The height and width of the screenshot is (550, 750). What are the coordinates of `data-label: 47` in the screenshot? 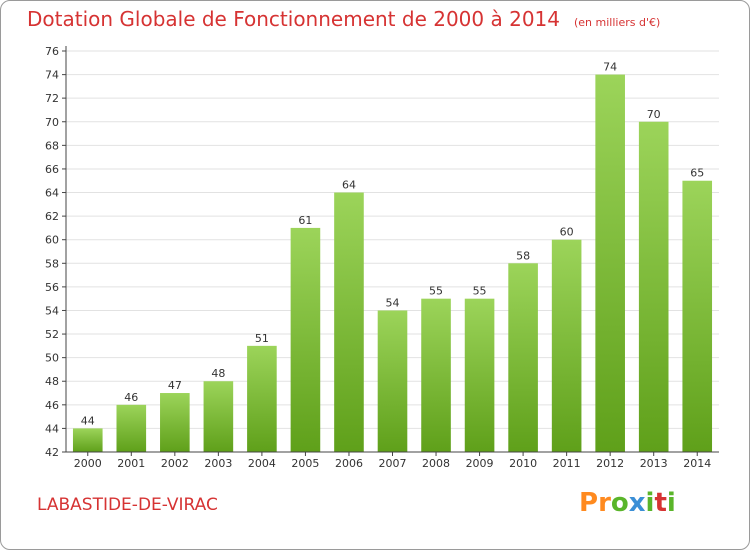 It's located at (175, 385).